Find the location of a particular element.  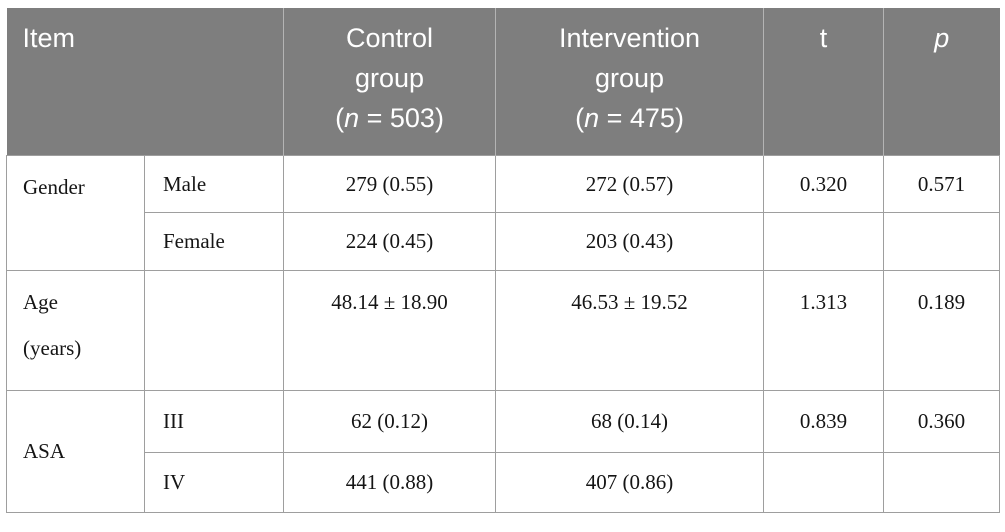

cell-age-control-value: 48.14 ± 18.90 is located at coordinates (390, 330).